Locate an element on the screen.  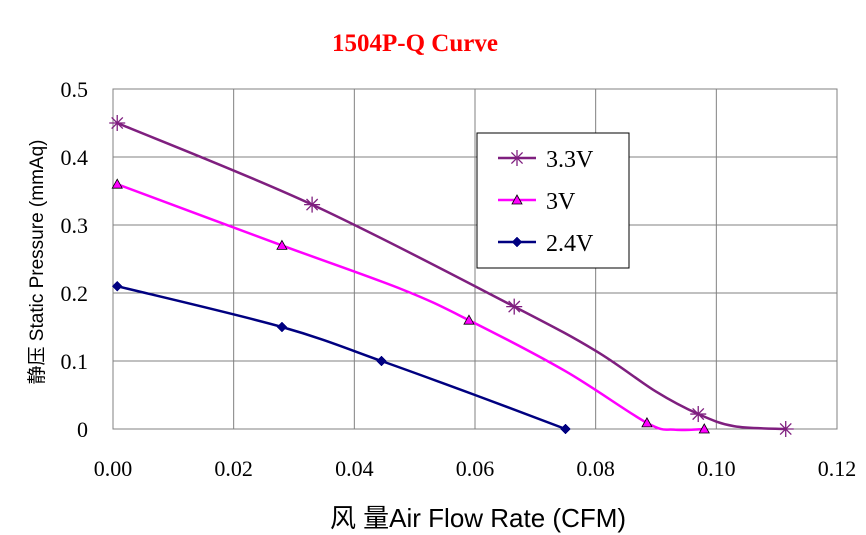
legend-item-2_4v: 2.4V is located at coordinates (546, 244).